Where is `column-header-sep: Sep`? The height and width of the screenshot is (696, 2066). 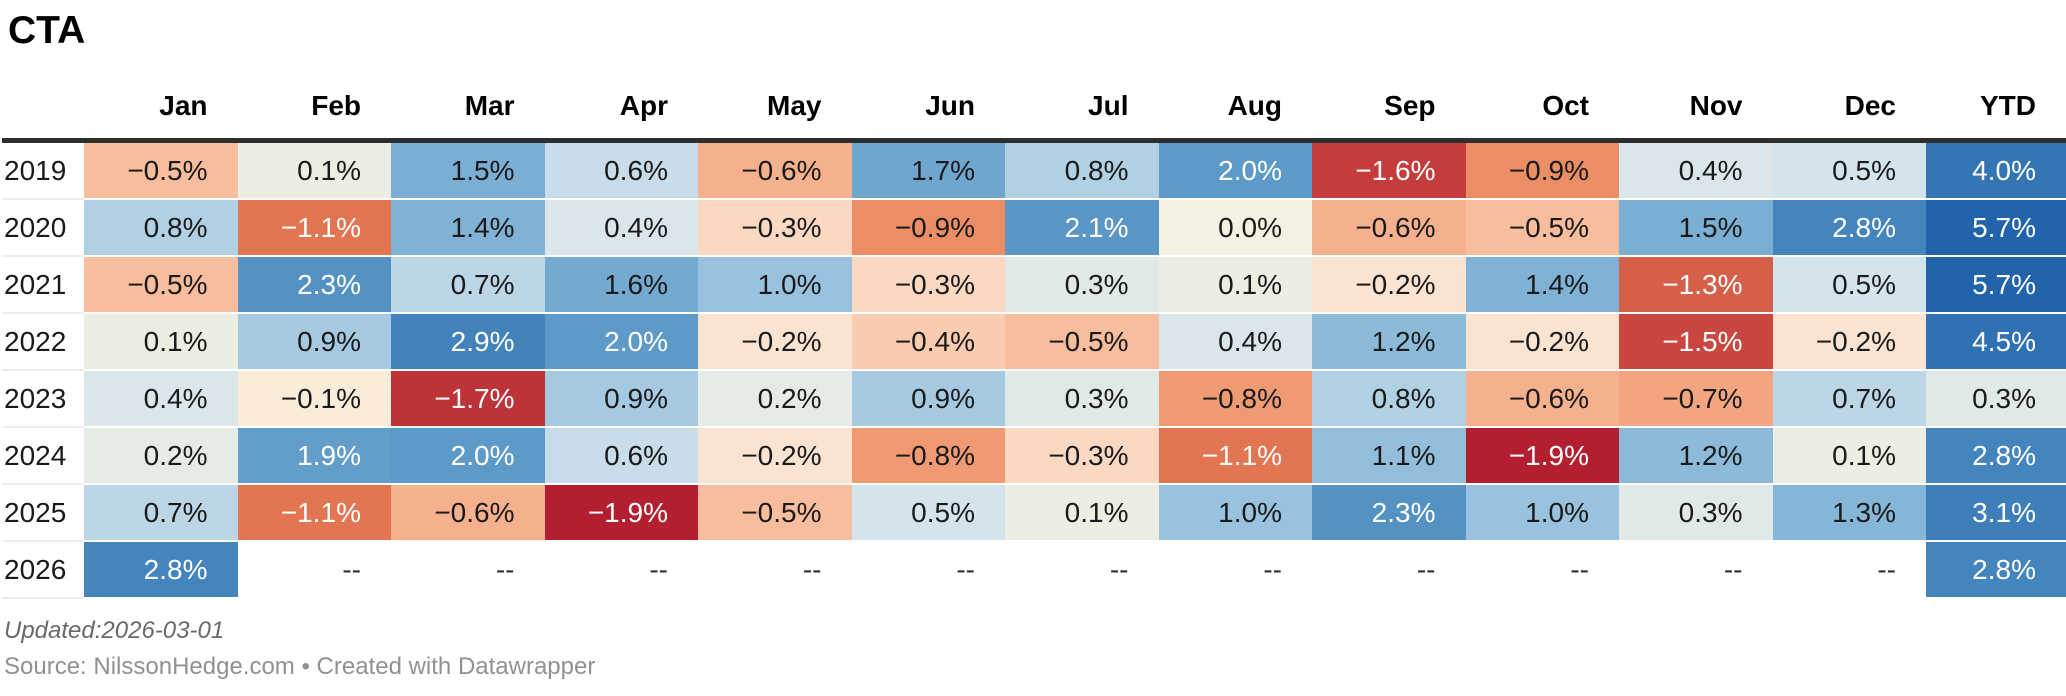 column-header-sep: Sep is located at coordinates (1389, 111).